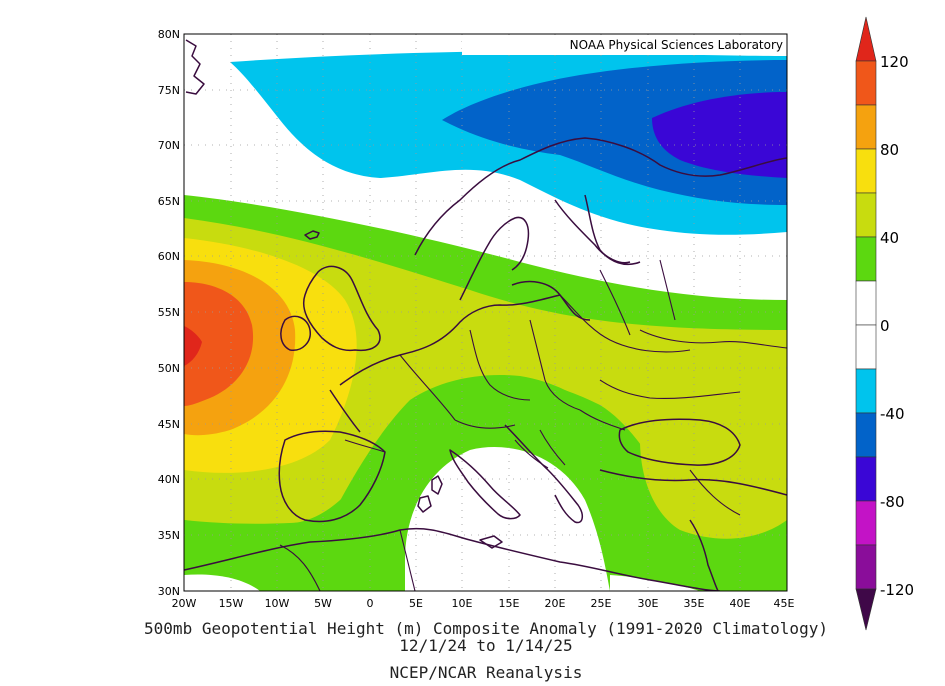 Image resolution: width=945 pixels, height=686 pixels. Describe the element at coordinates (169, 256) in the screenshot. I see `lat-label: 60N` at that location.